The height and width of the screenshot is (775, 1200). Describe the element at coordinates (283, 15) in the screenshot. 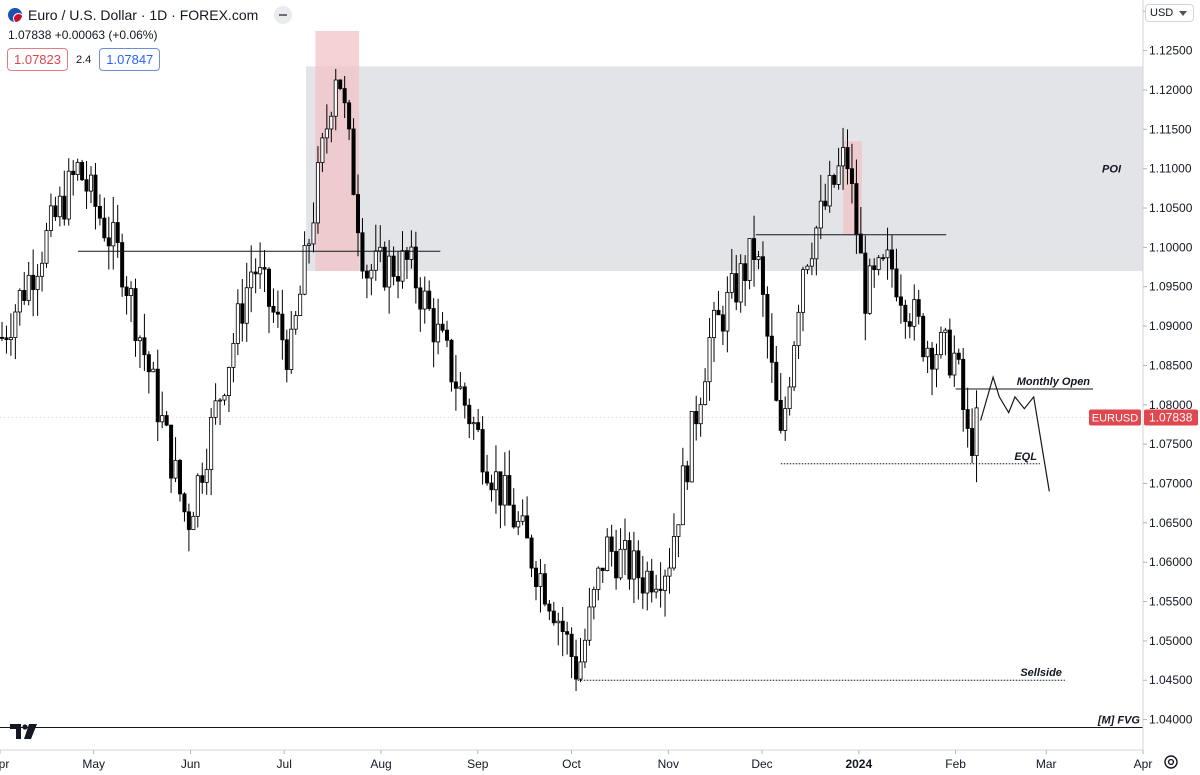

I see `collapse-icon` at that location.